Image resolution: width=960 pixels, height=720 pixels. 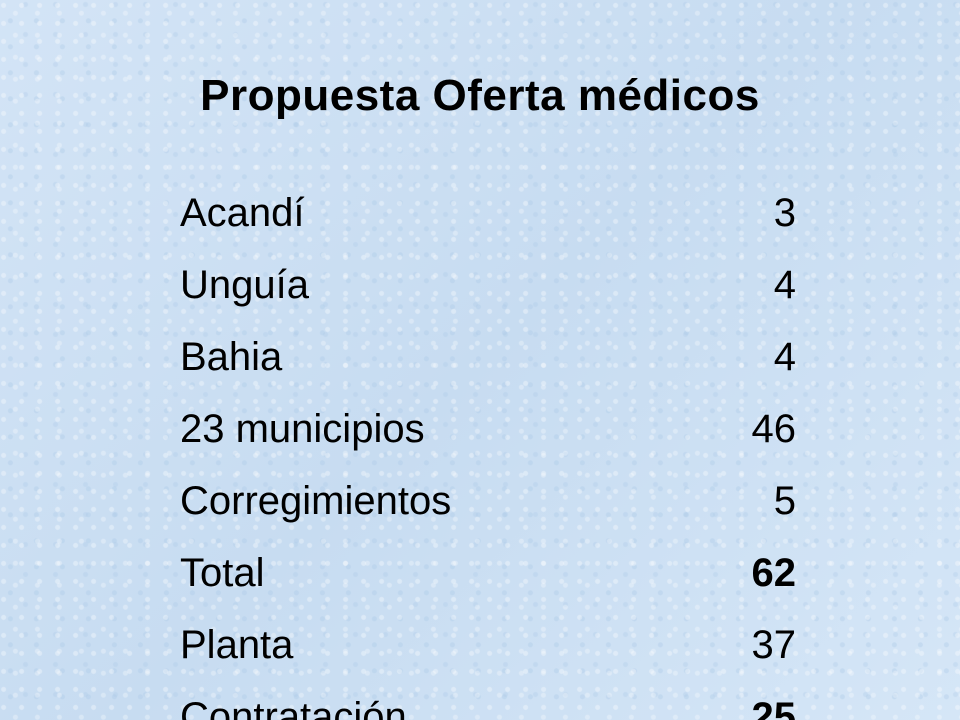 I want to click on table-row: 23 municipios 46, so click(x=488, y=429).